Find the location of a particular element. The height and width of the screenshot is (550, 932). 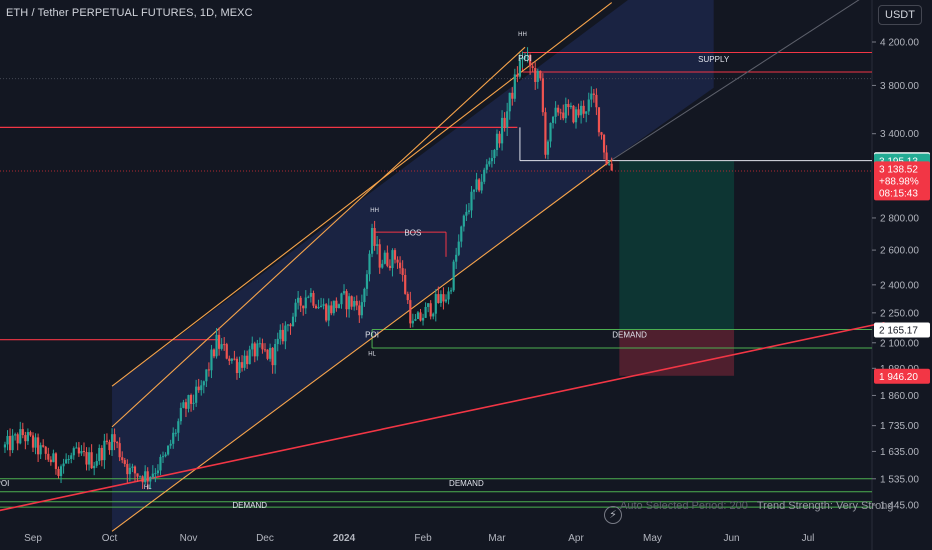

y-tick-label: 2 400.00 is located at coordinates (899, 285).